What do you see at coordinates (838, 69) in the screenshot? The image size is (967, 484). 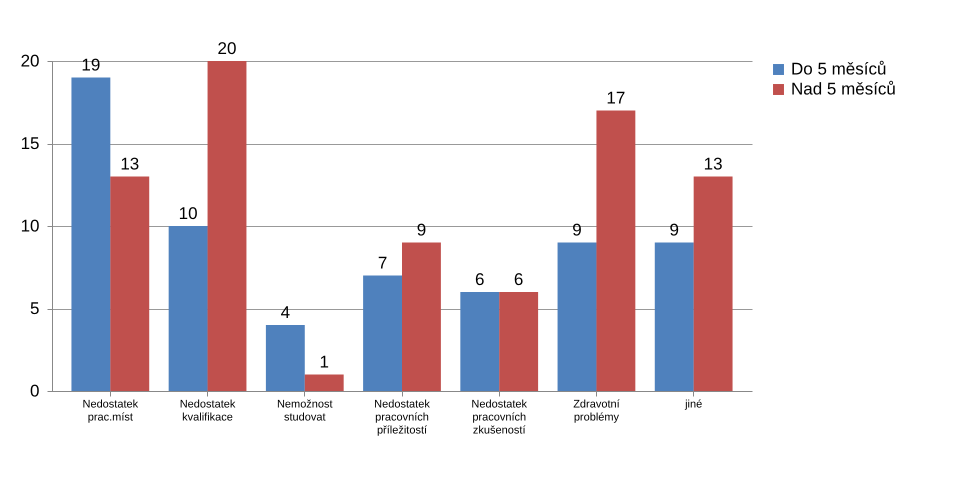 I see `legend-label: Do 5 měsíců` at bounding box center [838, 69].